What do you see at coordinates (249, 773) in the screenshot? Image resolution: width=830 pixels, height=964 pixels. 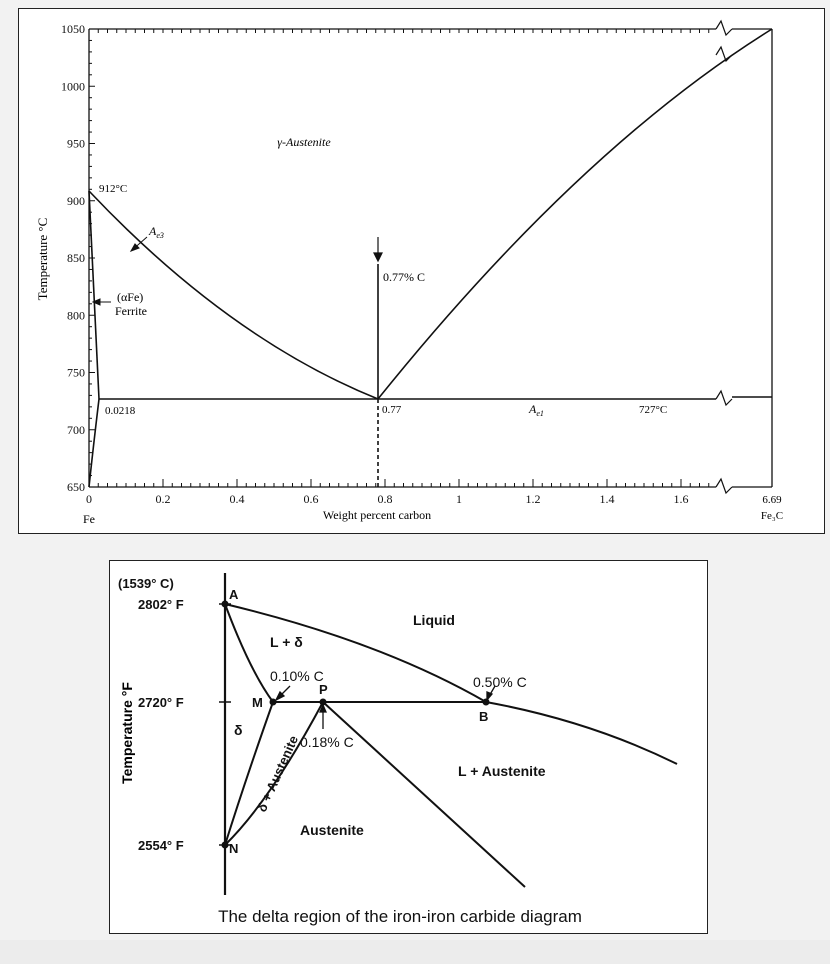 I see `delta-solvus` at bounding box center [249, 773].